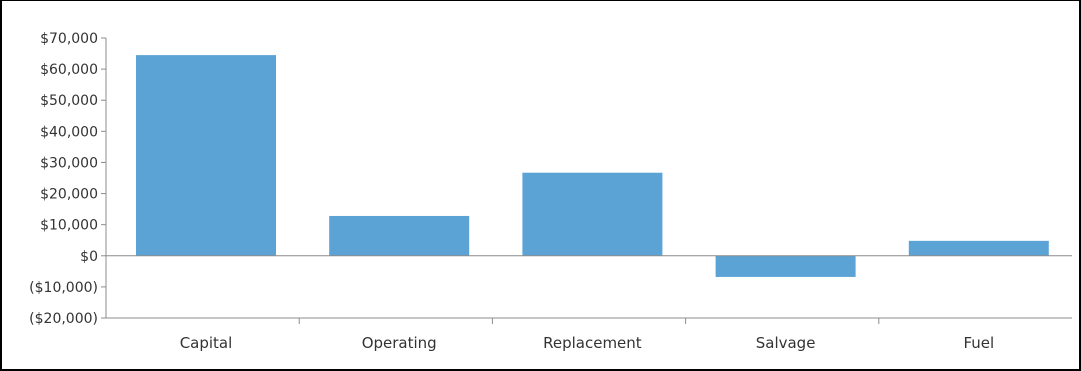 The height and width of the screenshot is (371, 1081). Describe the element at coordinates (206, 343) in the screenshot. I see `x-tick-label-capital: Capital` at that location.